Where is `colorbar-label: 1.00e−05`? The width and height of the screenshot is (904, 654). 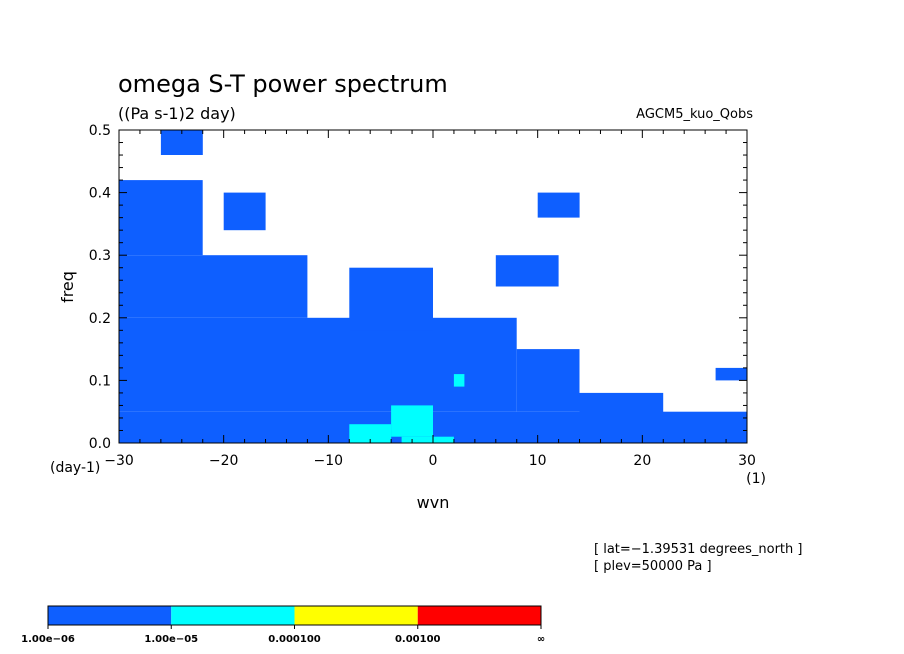
colorbar-label: 1.00e−05 is located at coordinates (171, 639).